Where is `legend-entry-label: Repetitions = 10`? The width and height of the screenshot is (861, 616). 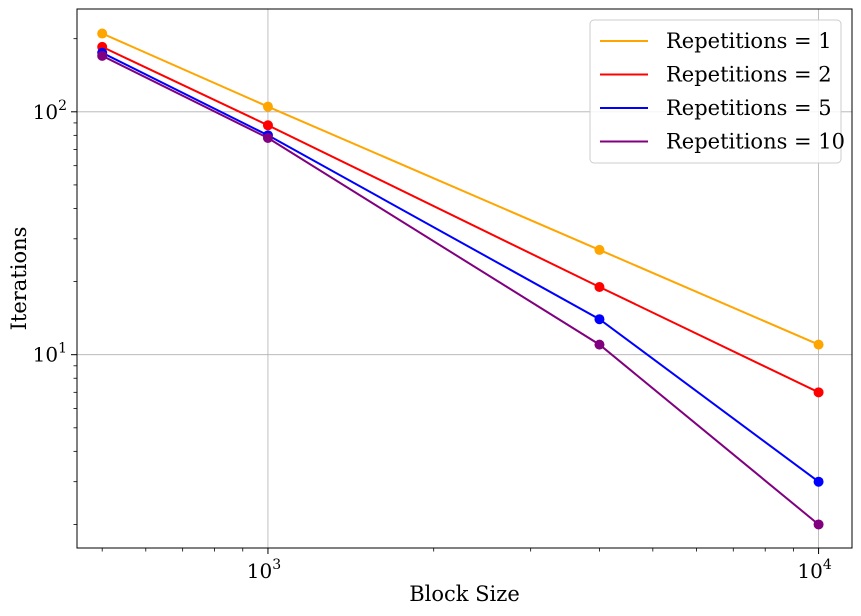 legend-entry-label: Repetitions = 10 is located at coordinates (755, 142).